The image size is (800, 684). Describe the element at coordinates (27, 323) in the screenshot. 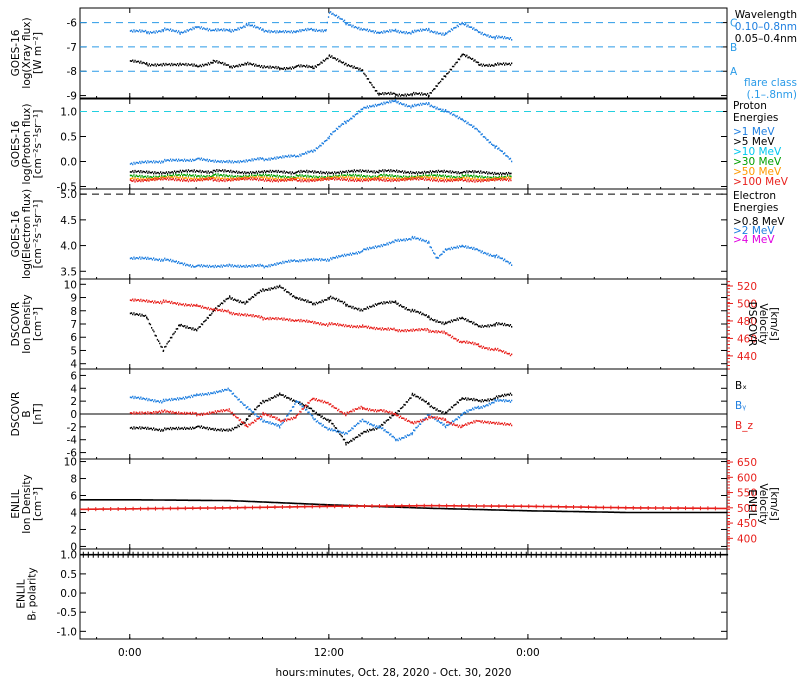

I see `dscovr_density-ylabel: Ion Density` at that location.